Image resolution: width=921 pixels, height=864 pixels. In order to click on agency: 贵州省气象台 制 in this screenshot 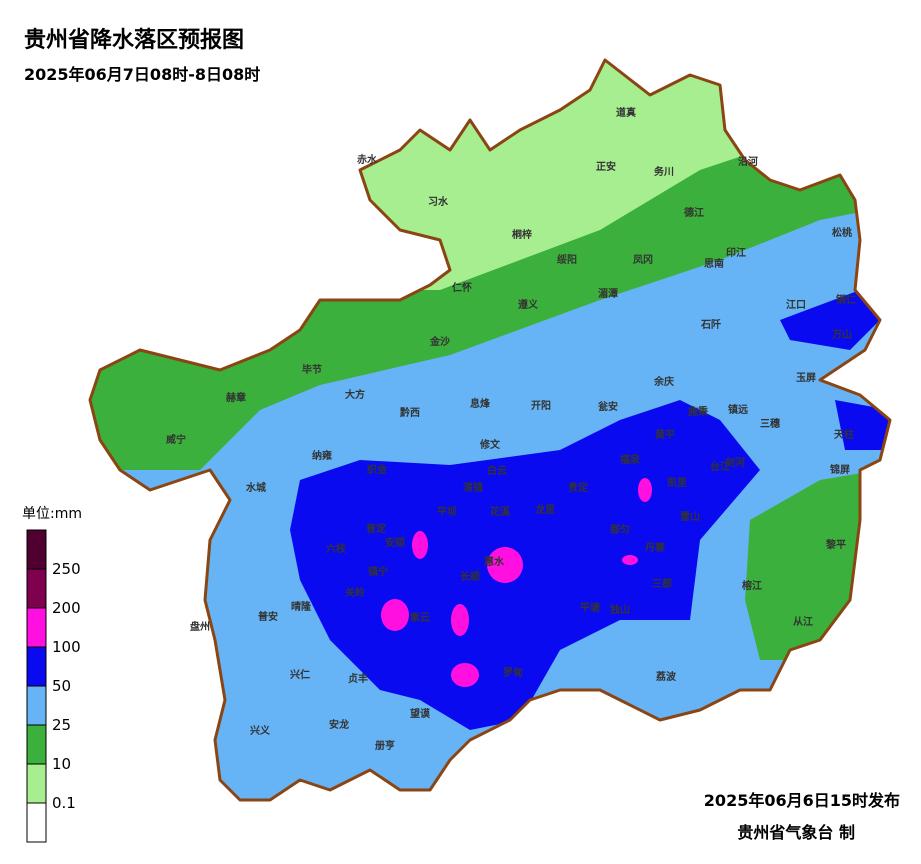, I will do `click(796, 832)`.